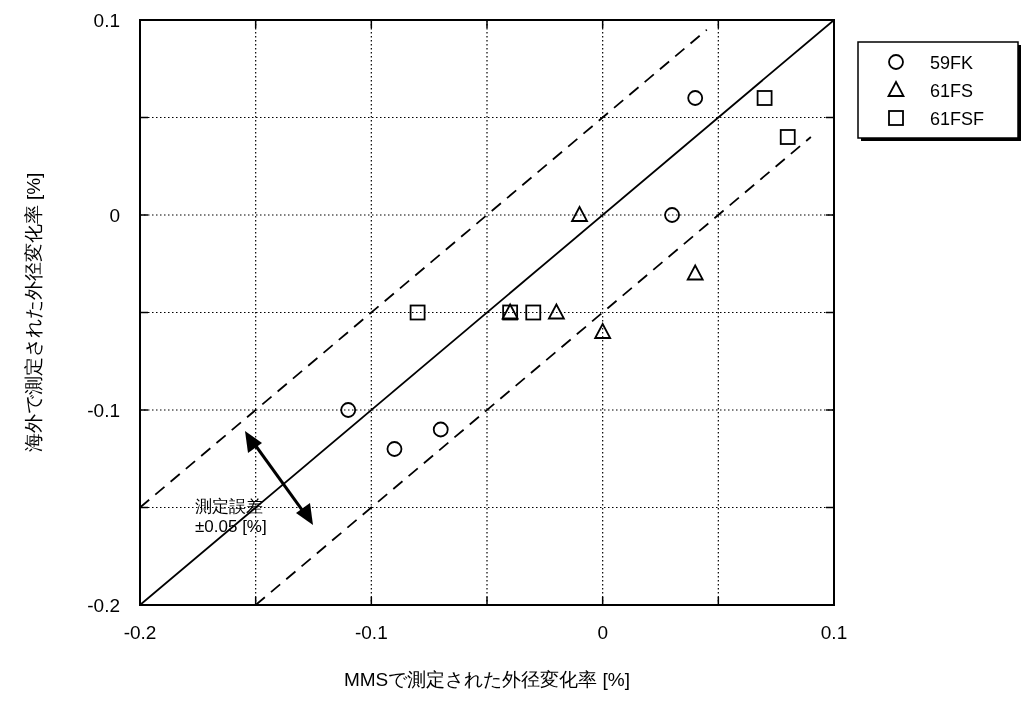  Describe the element at coordinates (487, 679) in the screenshot. I see `x-axis-title: MMSで測定された外径変化率 [%]` at that location.